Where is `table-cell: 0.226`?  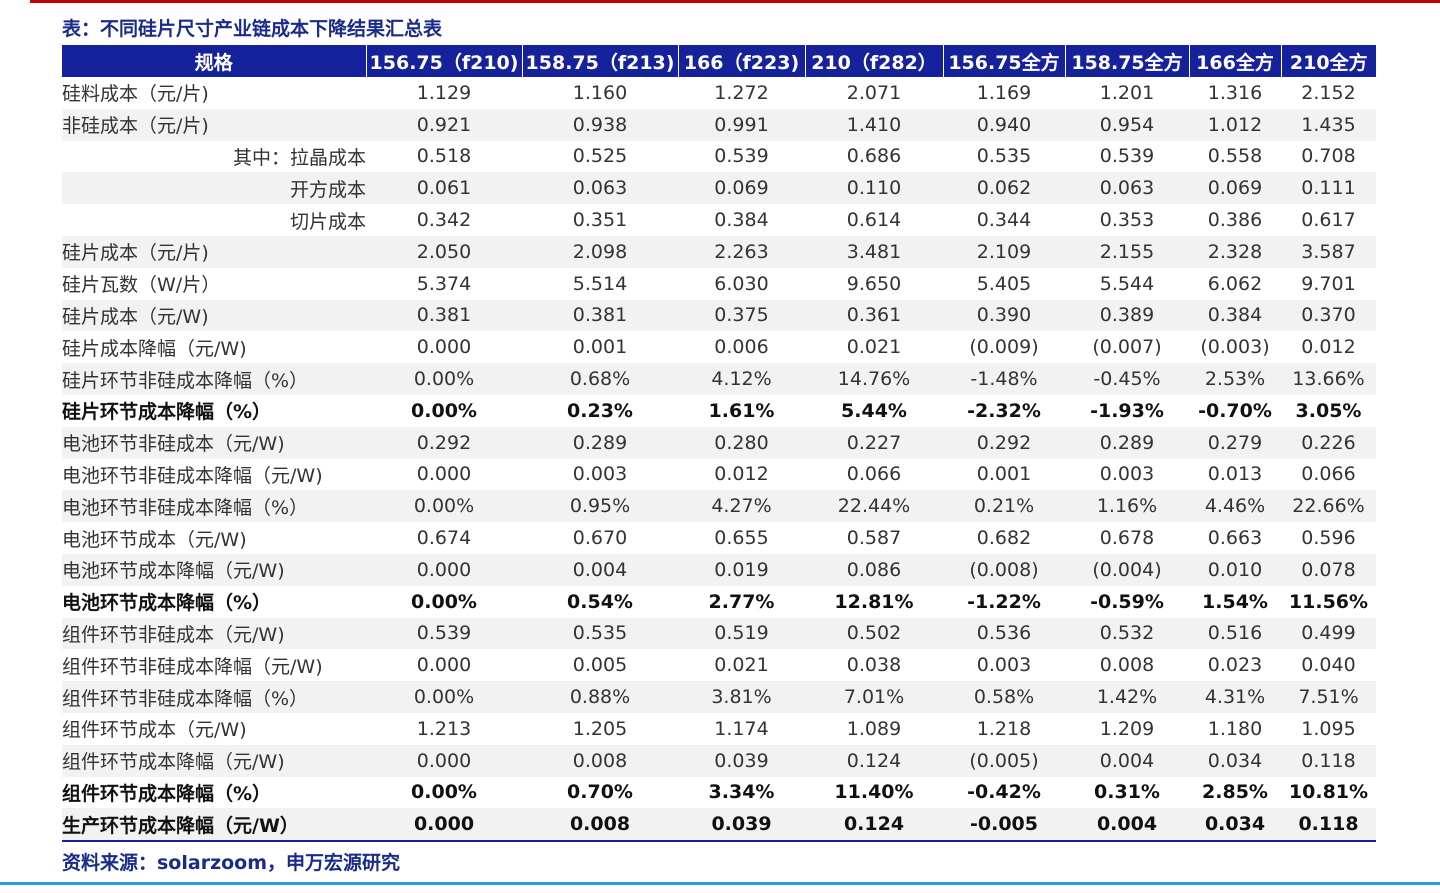 table-cell: 0.226 is located at coordinates (1328, 442).